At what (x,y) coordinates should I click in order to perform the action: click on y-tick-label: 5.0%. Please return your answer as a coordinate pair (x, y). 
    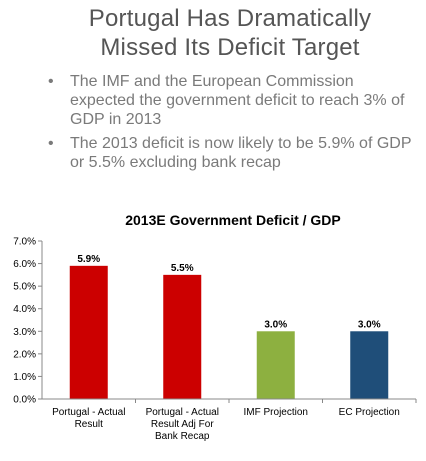
    Looking at the image, I should click on (24, 287).